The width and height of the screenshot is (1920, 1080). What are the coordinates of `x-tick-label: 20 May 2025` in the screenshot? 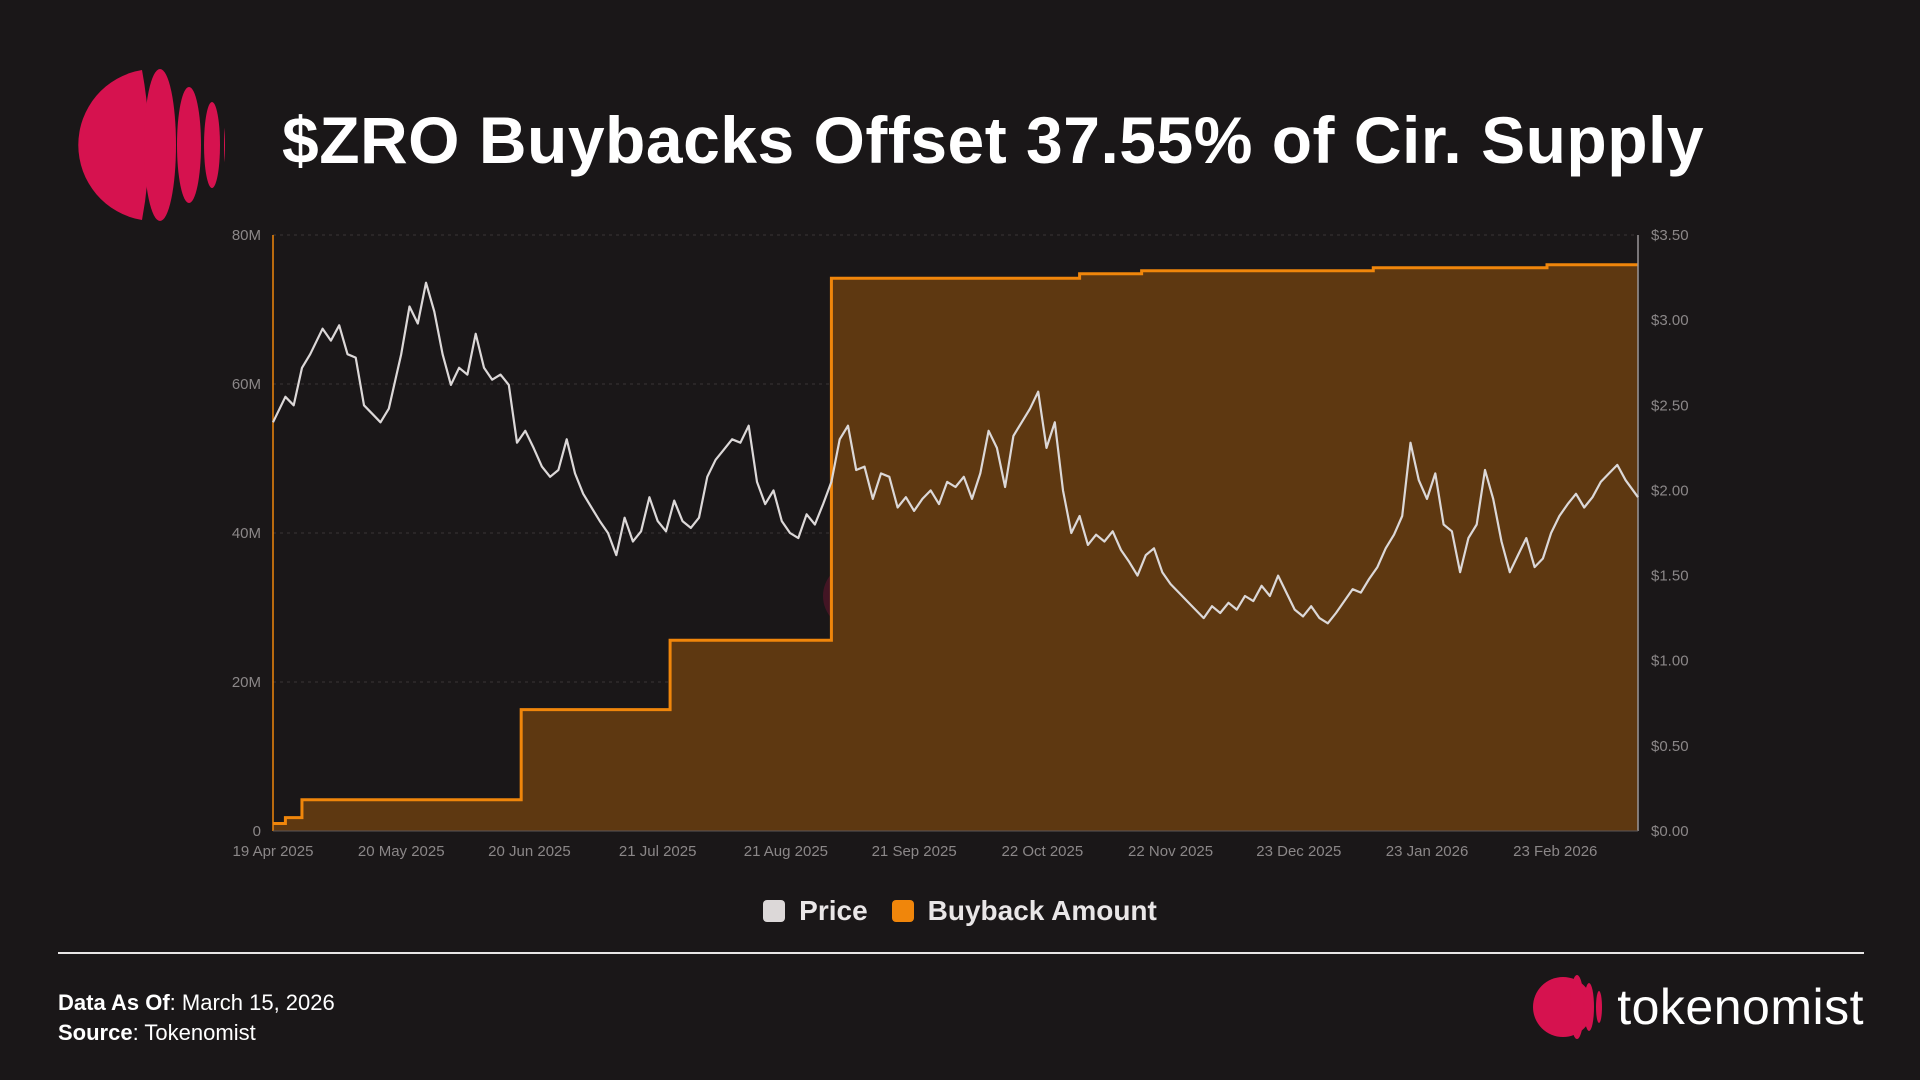 It's located at (401, 851).